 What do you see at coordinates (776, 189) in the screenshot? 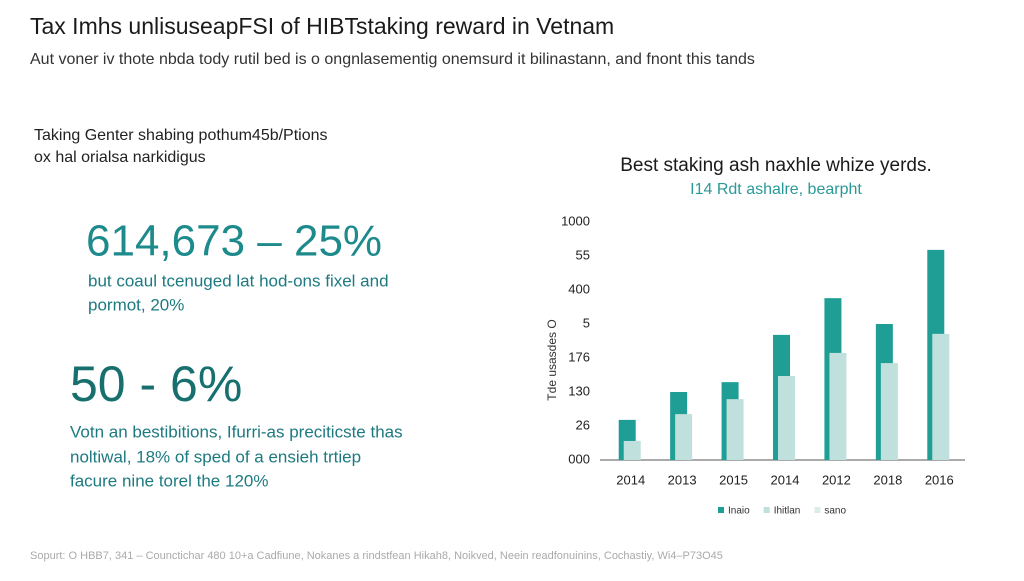
I see `chart-subtitle: I14 Rdt ashalre, bearpht` at bounding box center [776, 189].